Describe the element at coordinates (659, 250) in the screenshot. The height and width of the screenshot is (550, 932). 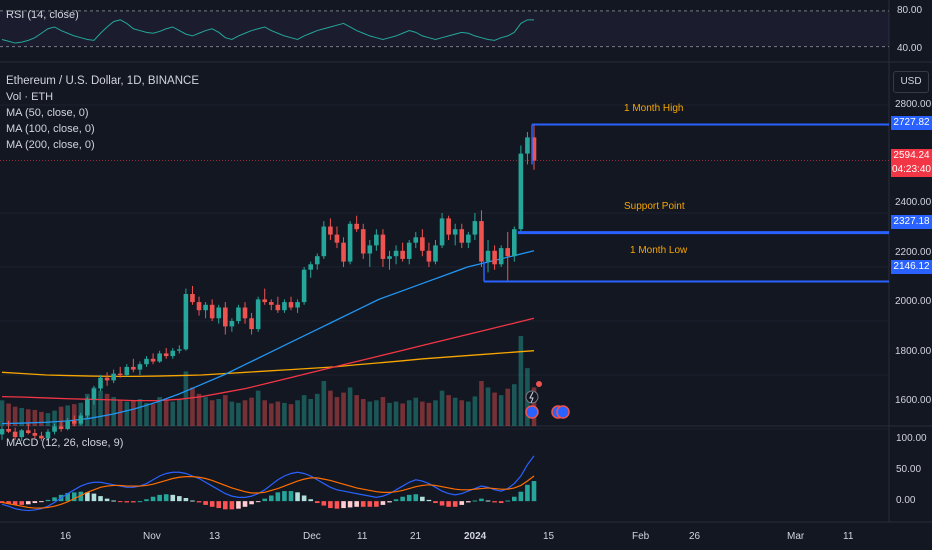
I see `month-low-label: 1 Month Low` at that location.